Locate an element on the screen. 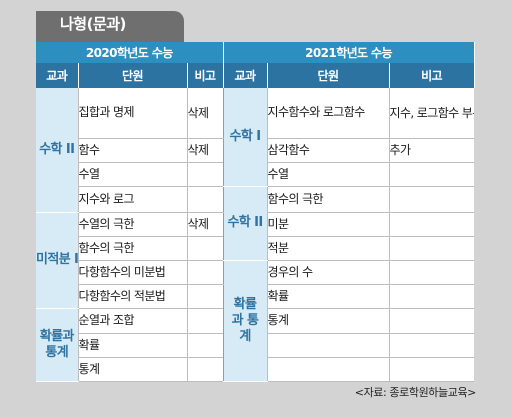 Image resolution: width=512 pixels, height=417 pixels. table-row: 통계 is located at coordinates (255, 369).